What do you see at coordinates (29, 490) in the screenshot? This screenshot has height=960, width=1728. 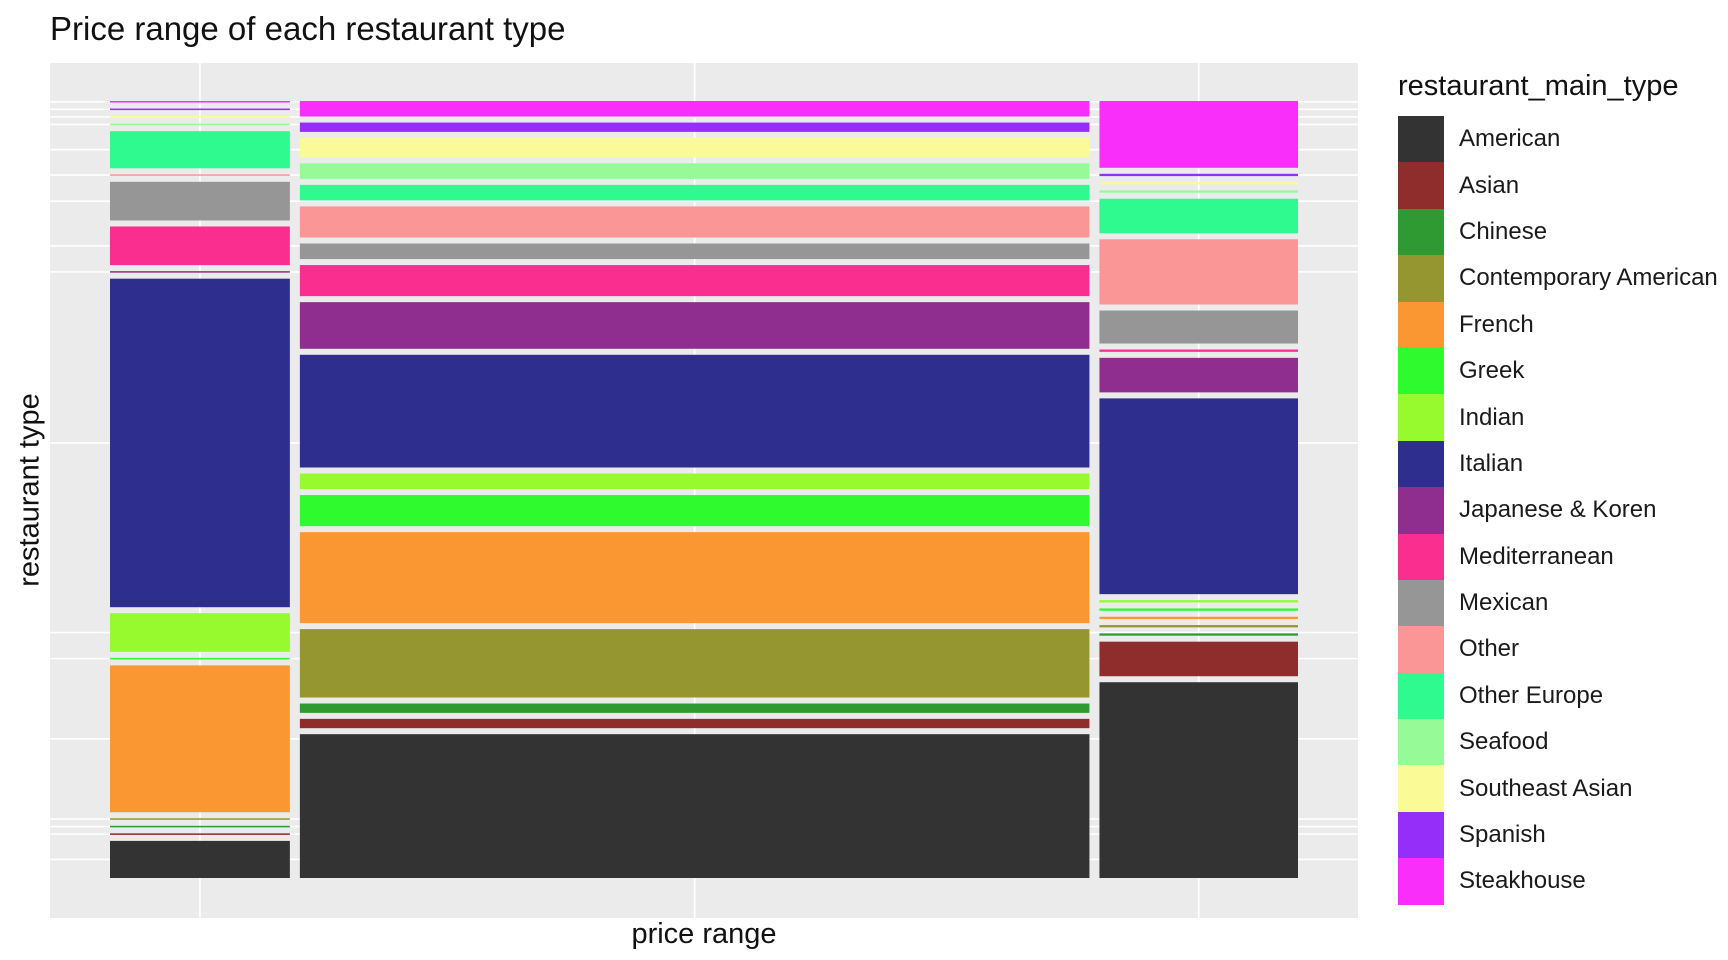 I see `y-axis-title: restaurant type` at bounding box center [29, 490].